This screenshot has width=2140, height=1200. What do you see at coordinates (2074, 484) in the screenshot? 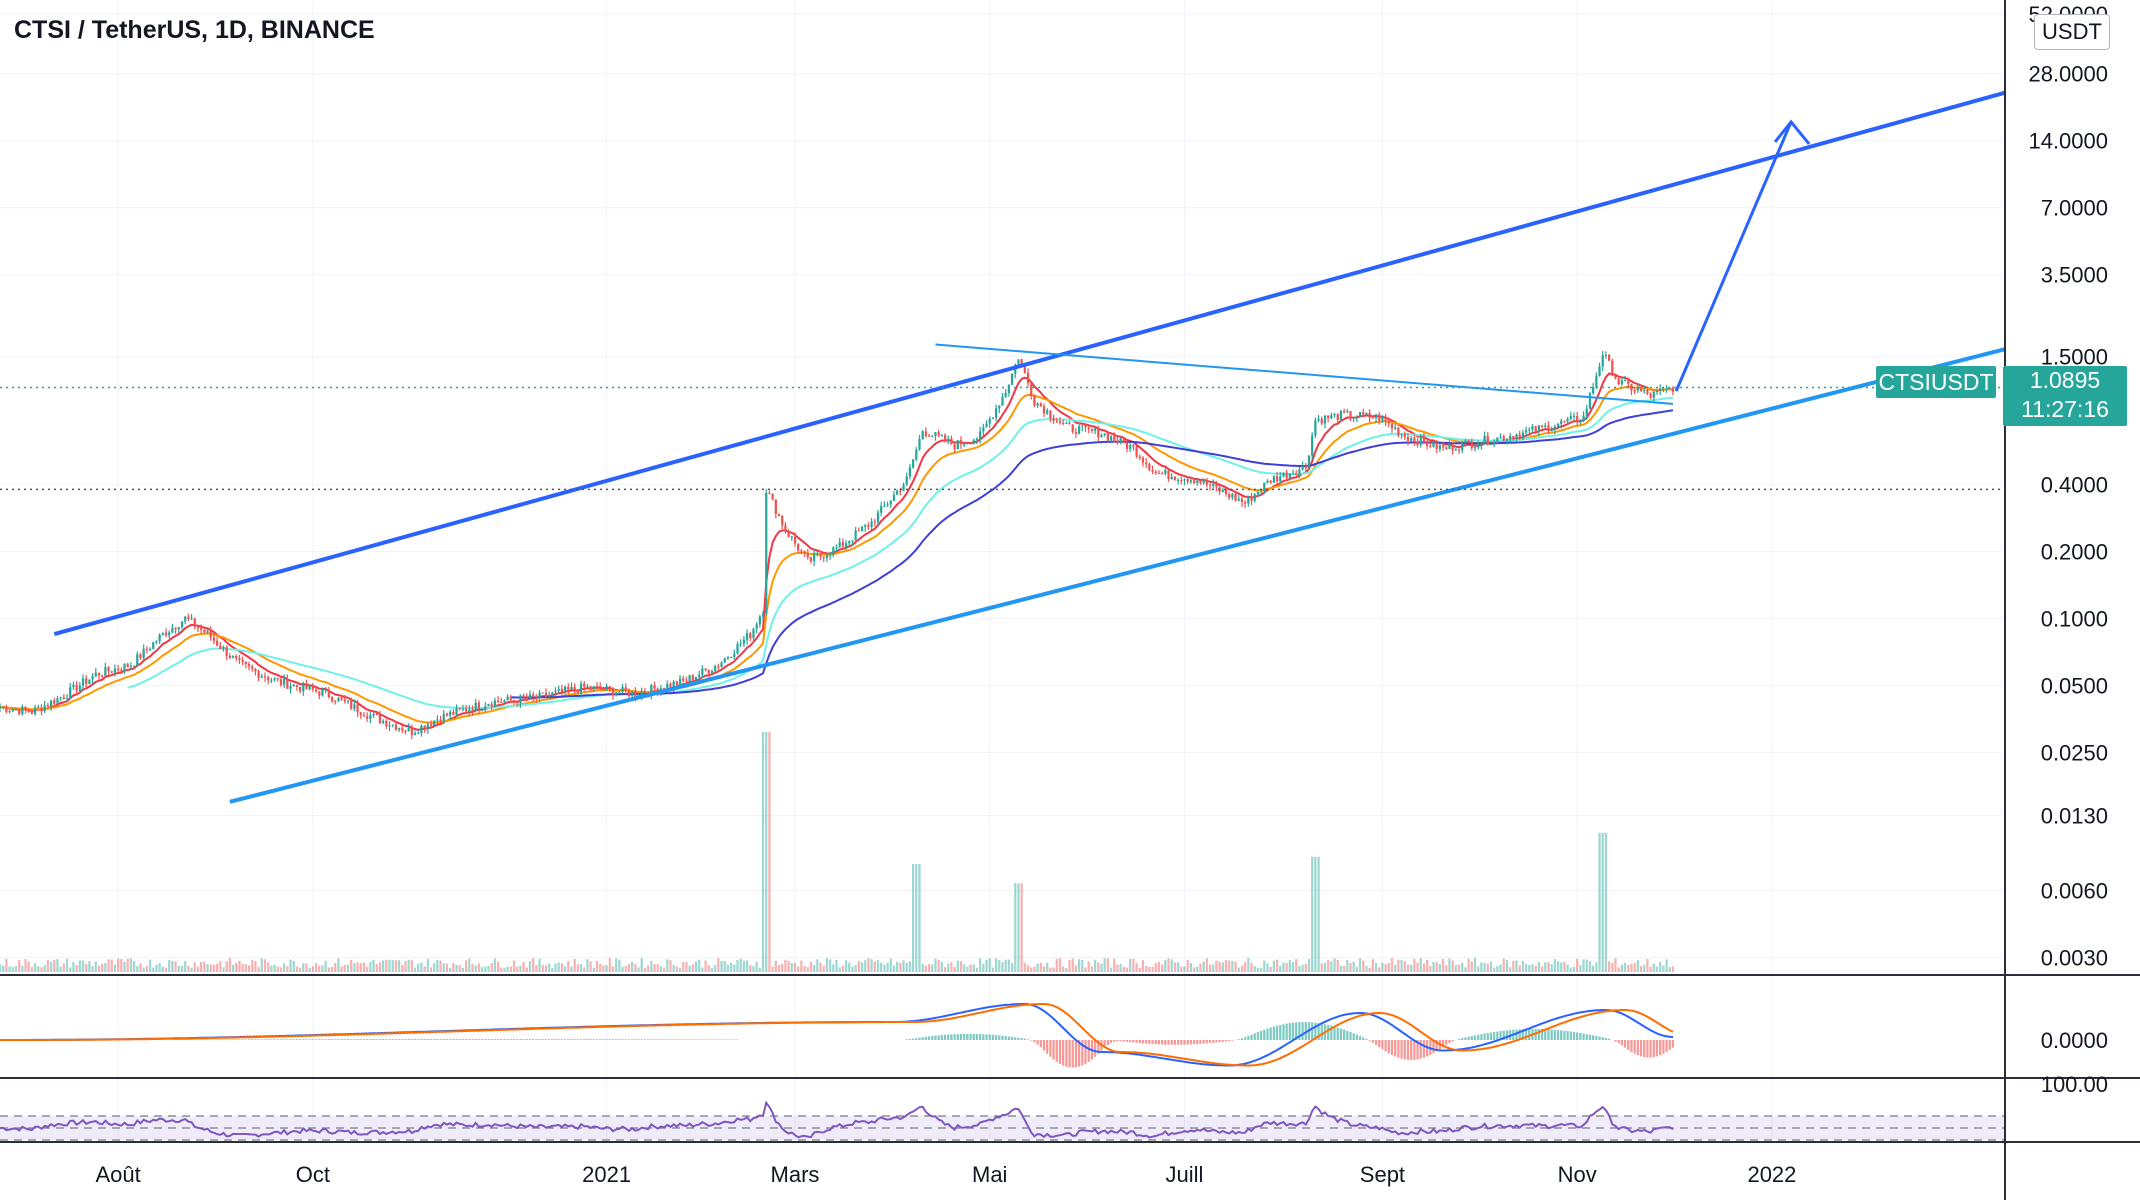
I see `price-tick-label: 0.4000` at bounding box center [2074, 484].